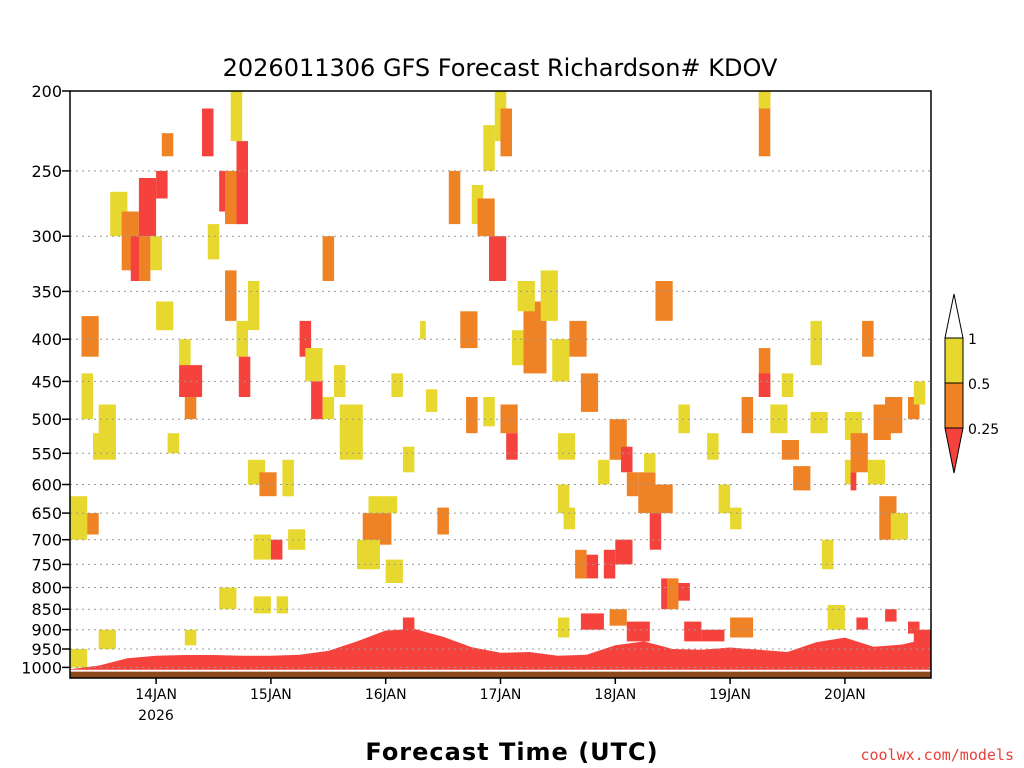  I want to click on x-tick-label-18JAN: 18JAN, so click(615, 695).